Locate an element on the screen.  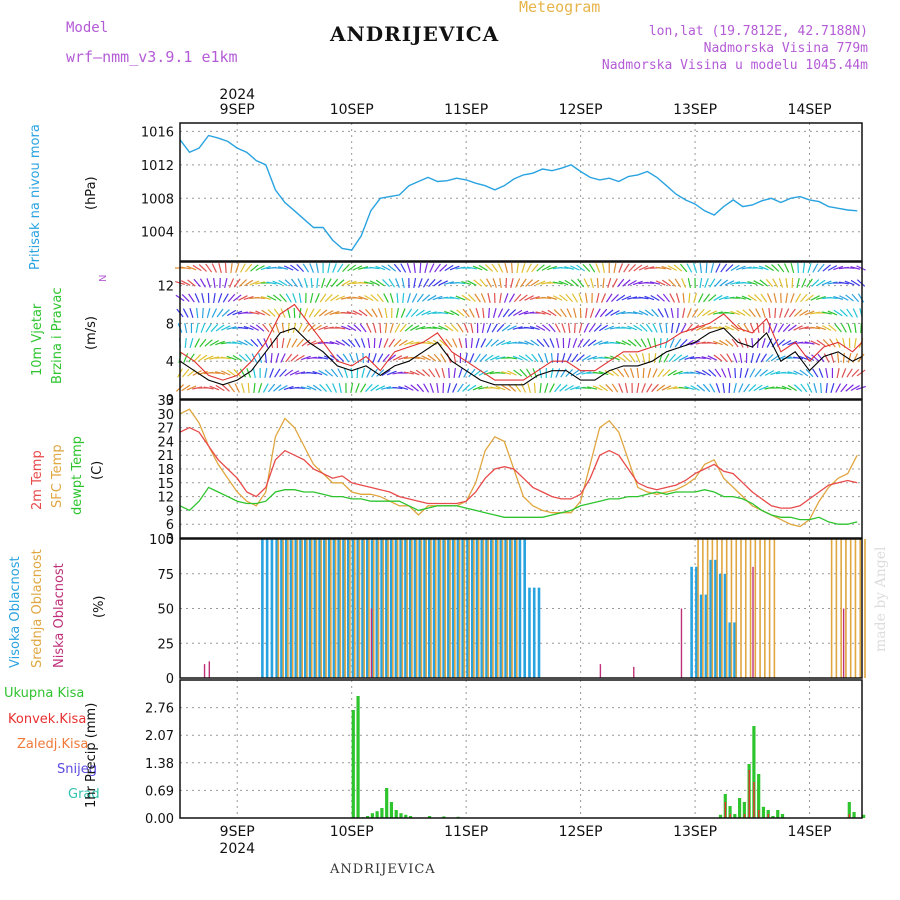
y-tick-label: 25 is located at coordinates (165, 644).